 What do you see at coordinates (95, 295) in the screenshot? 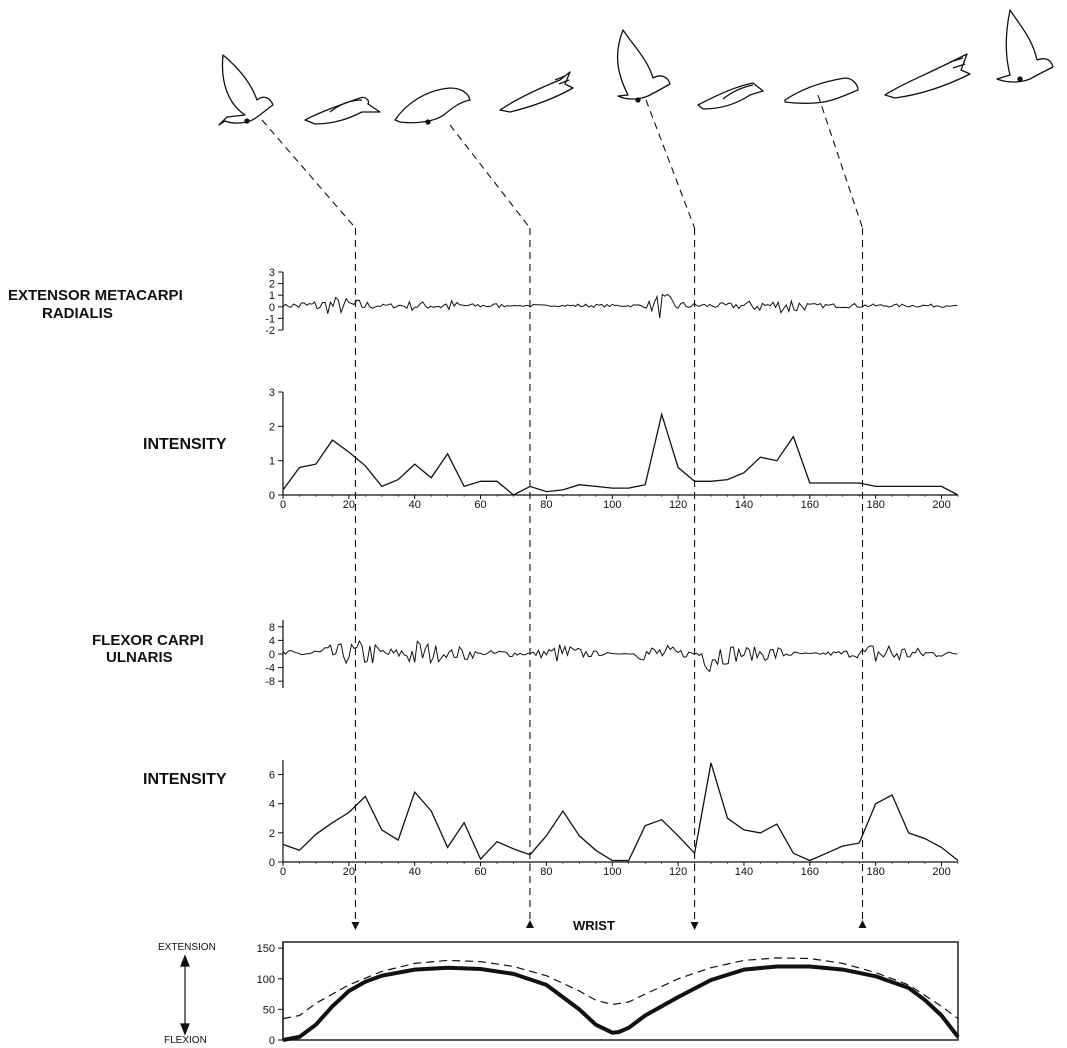
I see `extensor-emg-label-line1: EXTENSOR METACARPI` at bounding box center [95, 295].